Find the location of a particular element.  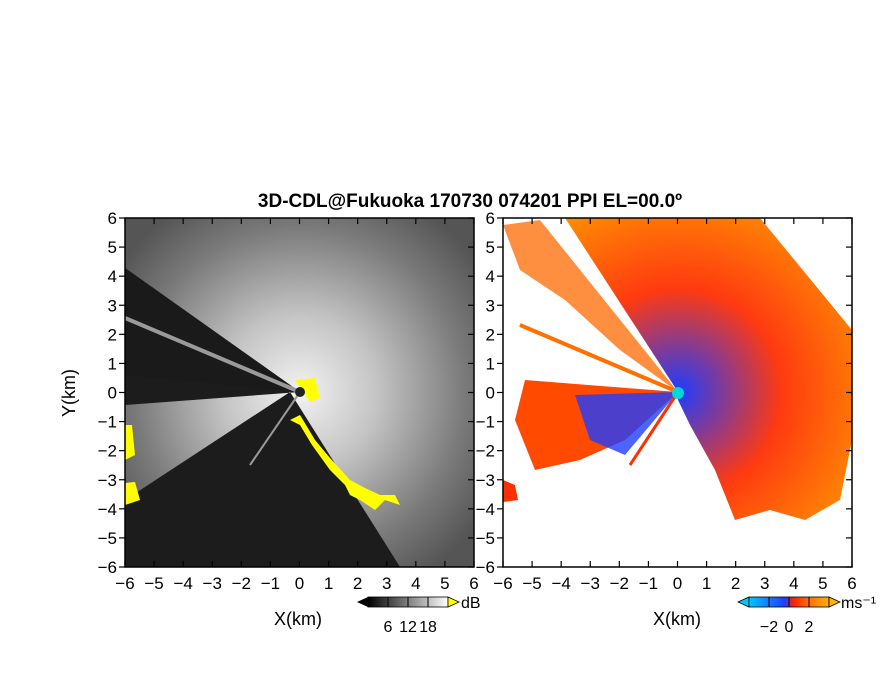

colorbar-tick-label: 0 is located at coordinates (789, 627).